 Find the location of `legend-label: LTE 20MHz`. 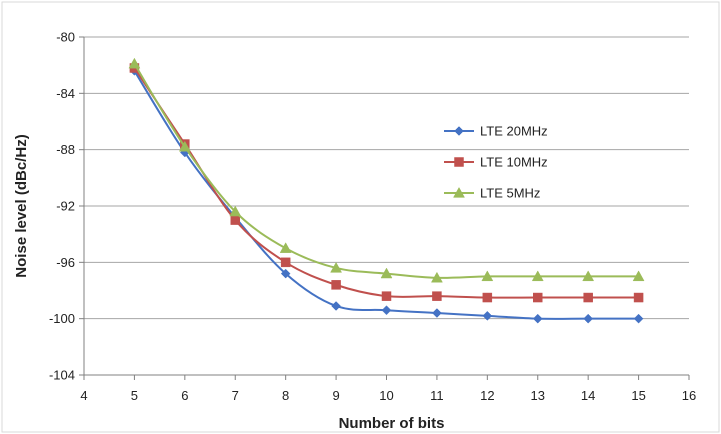

legend-label: LTE 20MHz is located at coordinates (514, 131).